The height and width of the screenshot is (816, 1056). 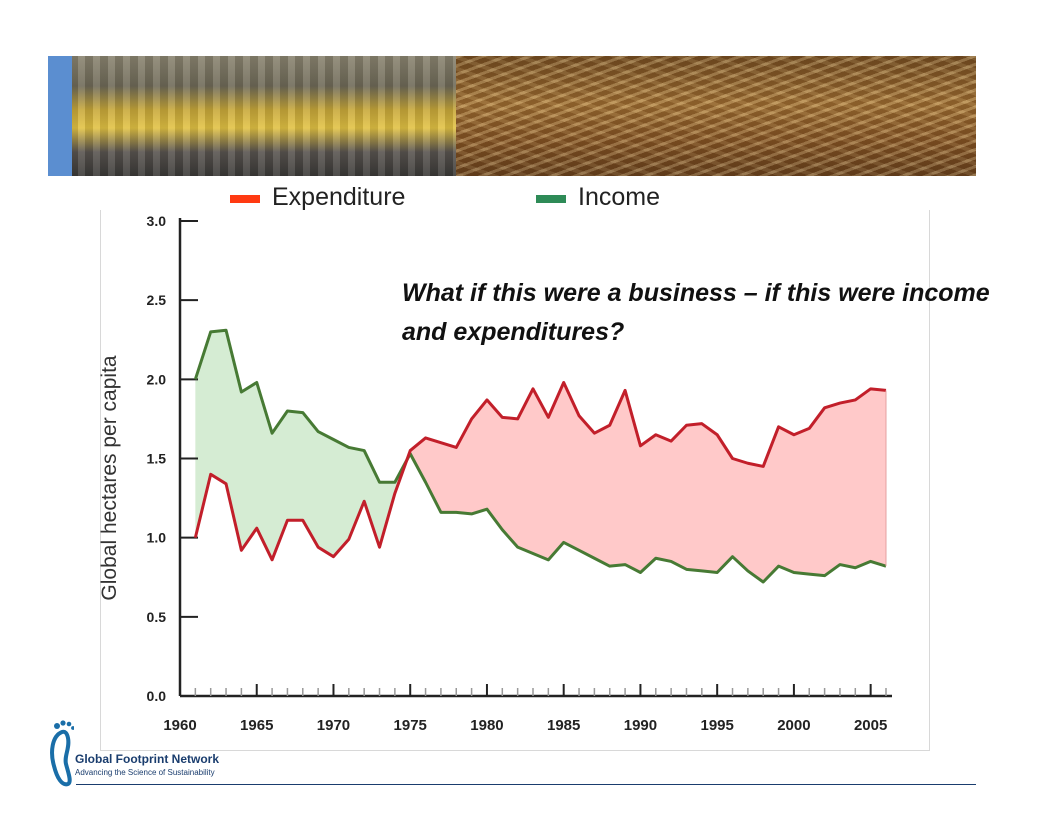 I want to click on y-tick-label: 1.0, so click(x=157, y=538).